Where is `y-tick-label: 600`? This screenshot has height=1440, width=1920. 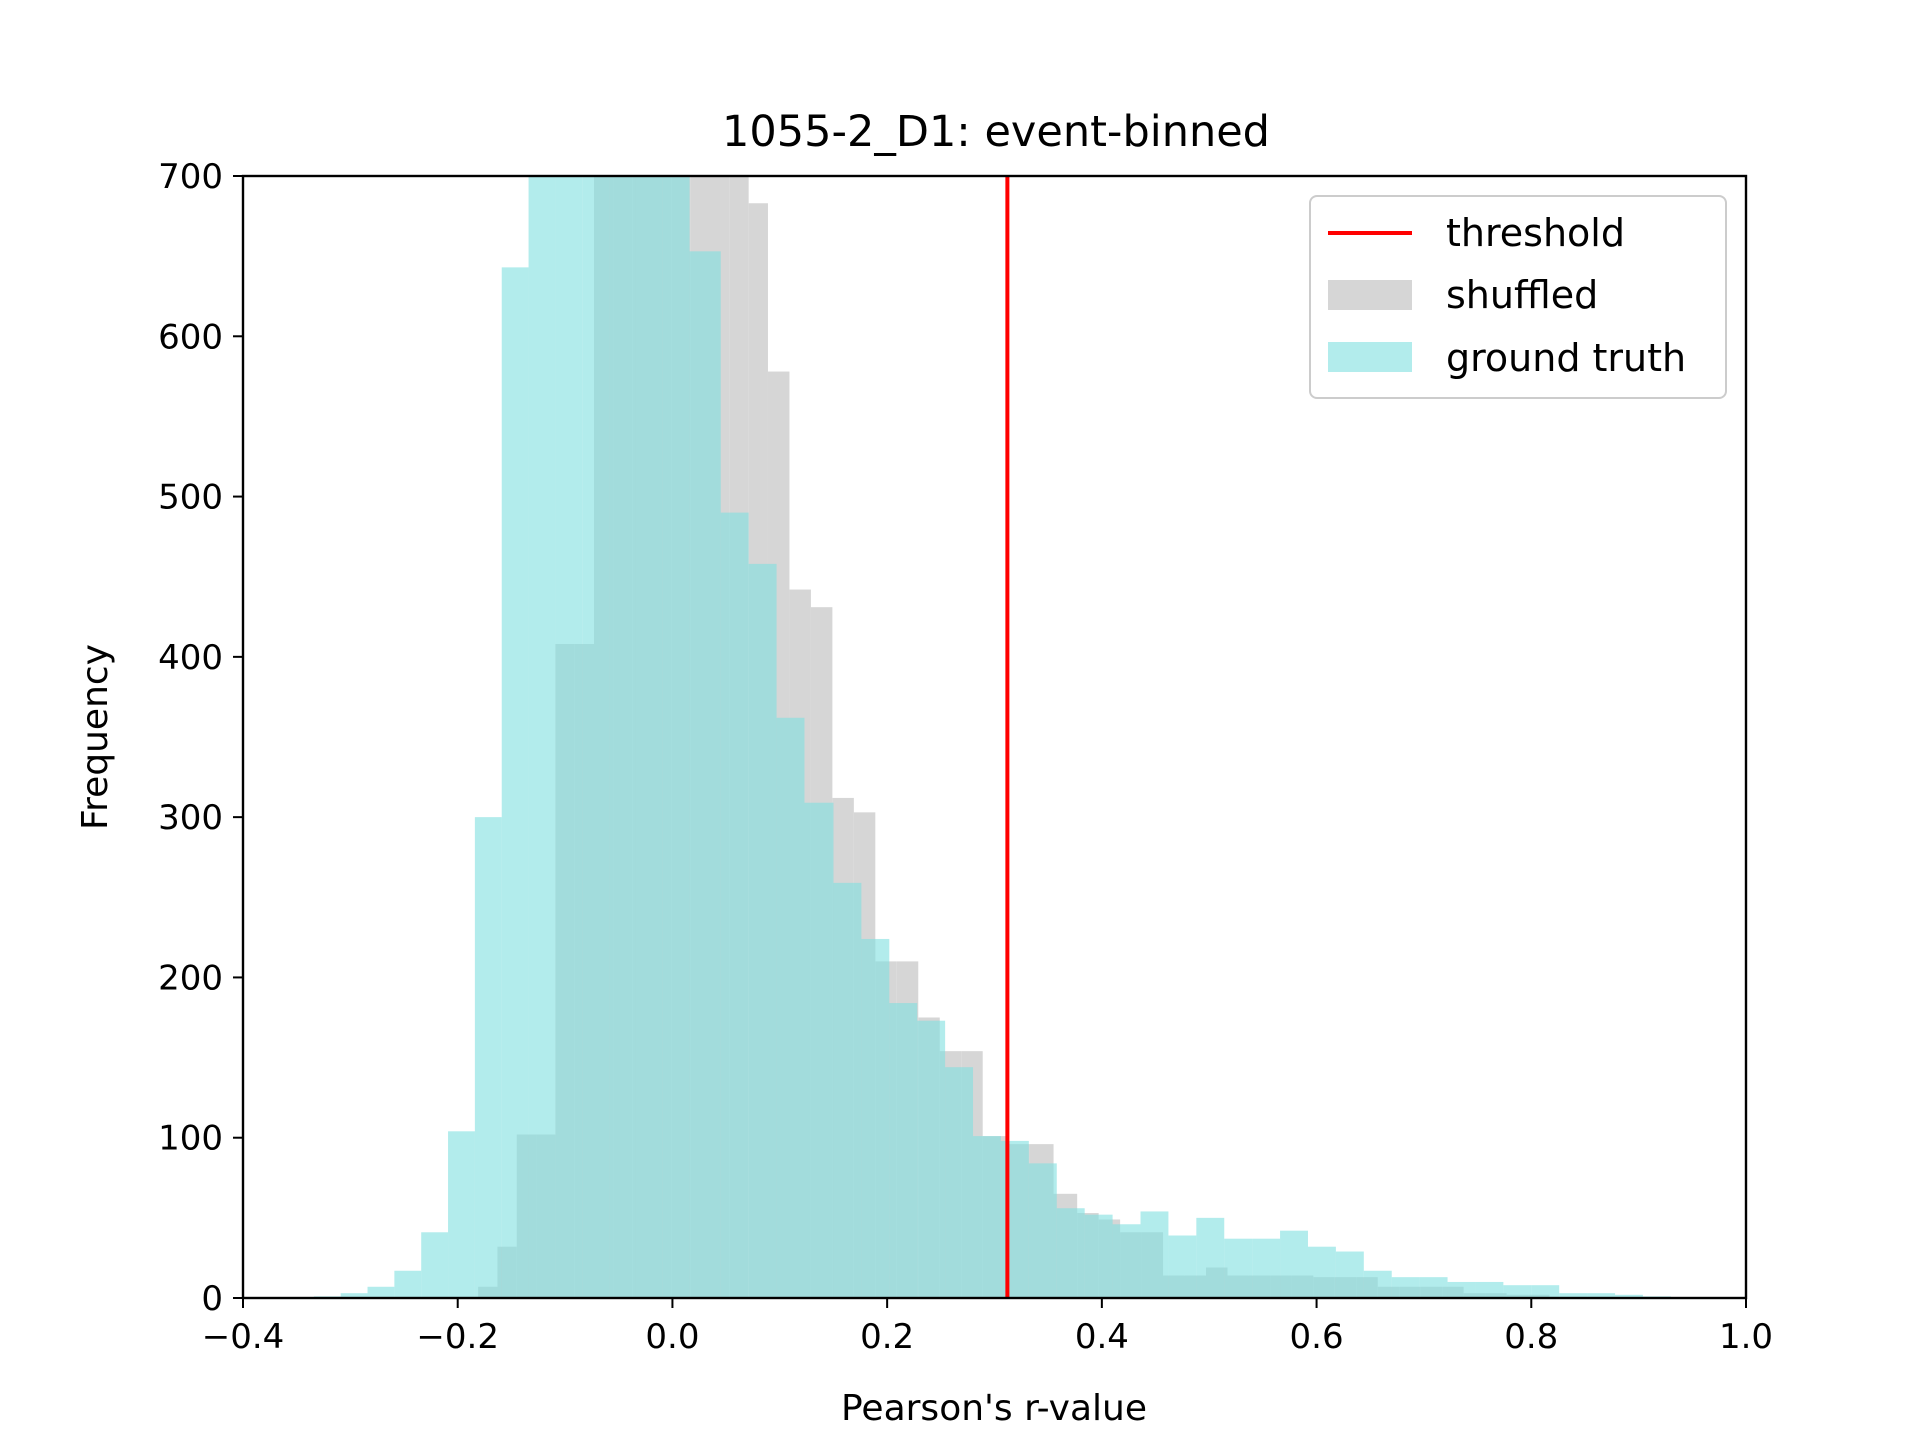
y-tick-label: 600 is located at coordinates (190, 337).